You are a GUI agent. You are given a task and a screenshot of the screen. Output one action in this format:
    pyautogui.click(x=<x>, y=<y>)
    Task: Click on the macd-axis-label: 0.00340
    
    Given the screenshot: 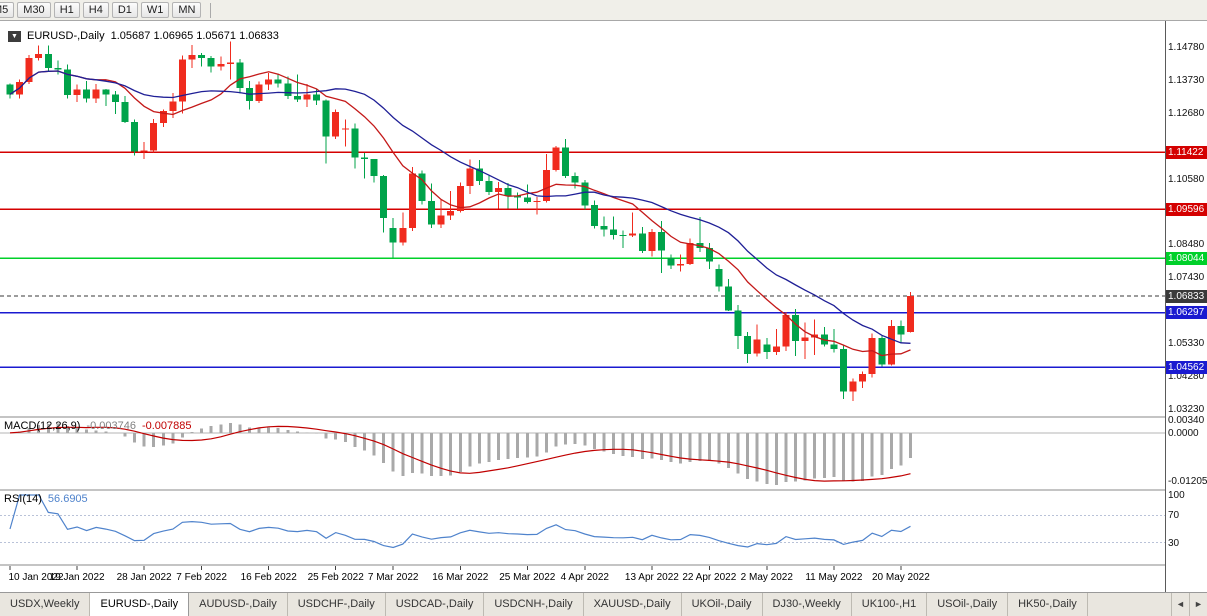 What is the action you would take?
    pyautogui.click(x=1186, y=420)
    